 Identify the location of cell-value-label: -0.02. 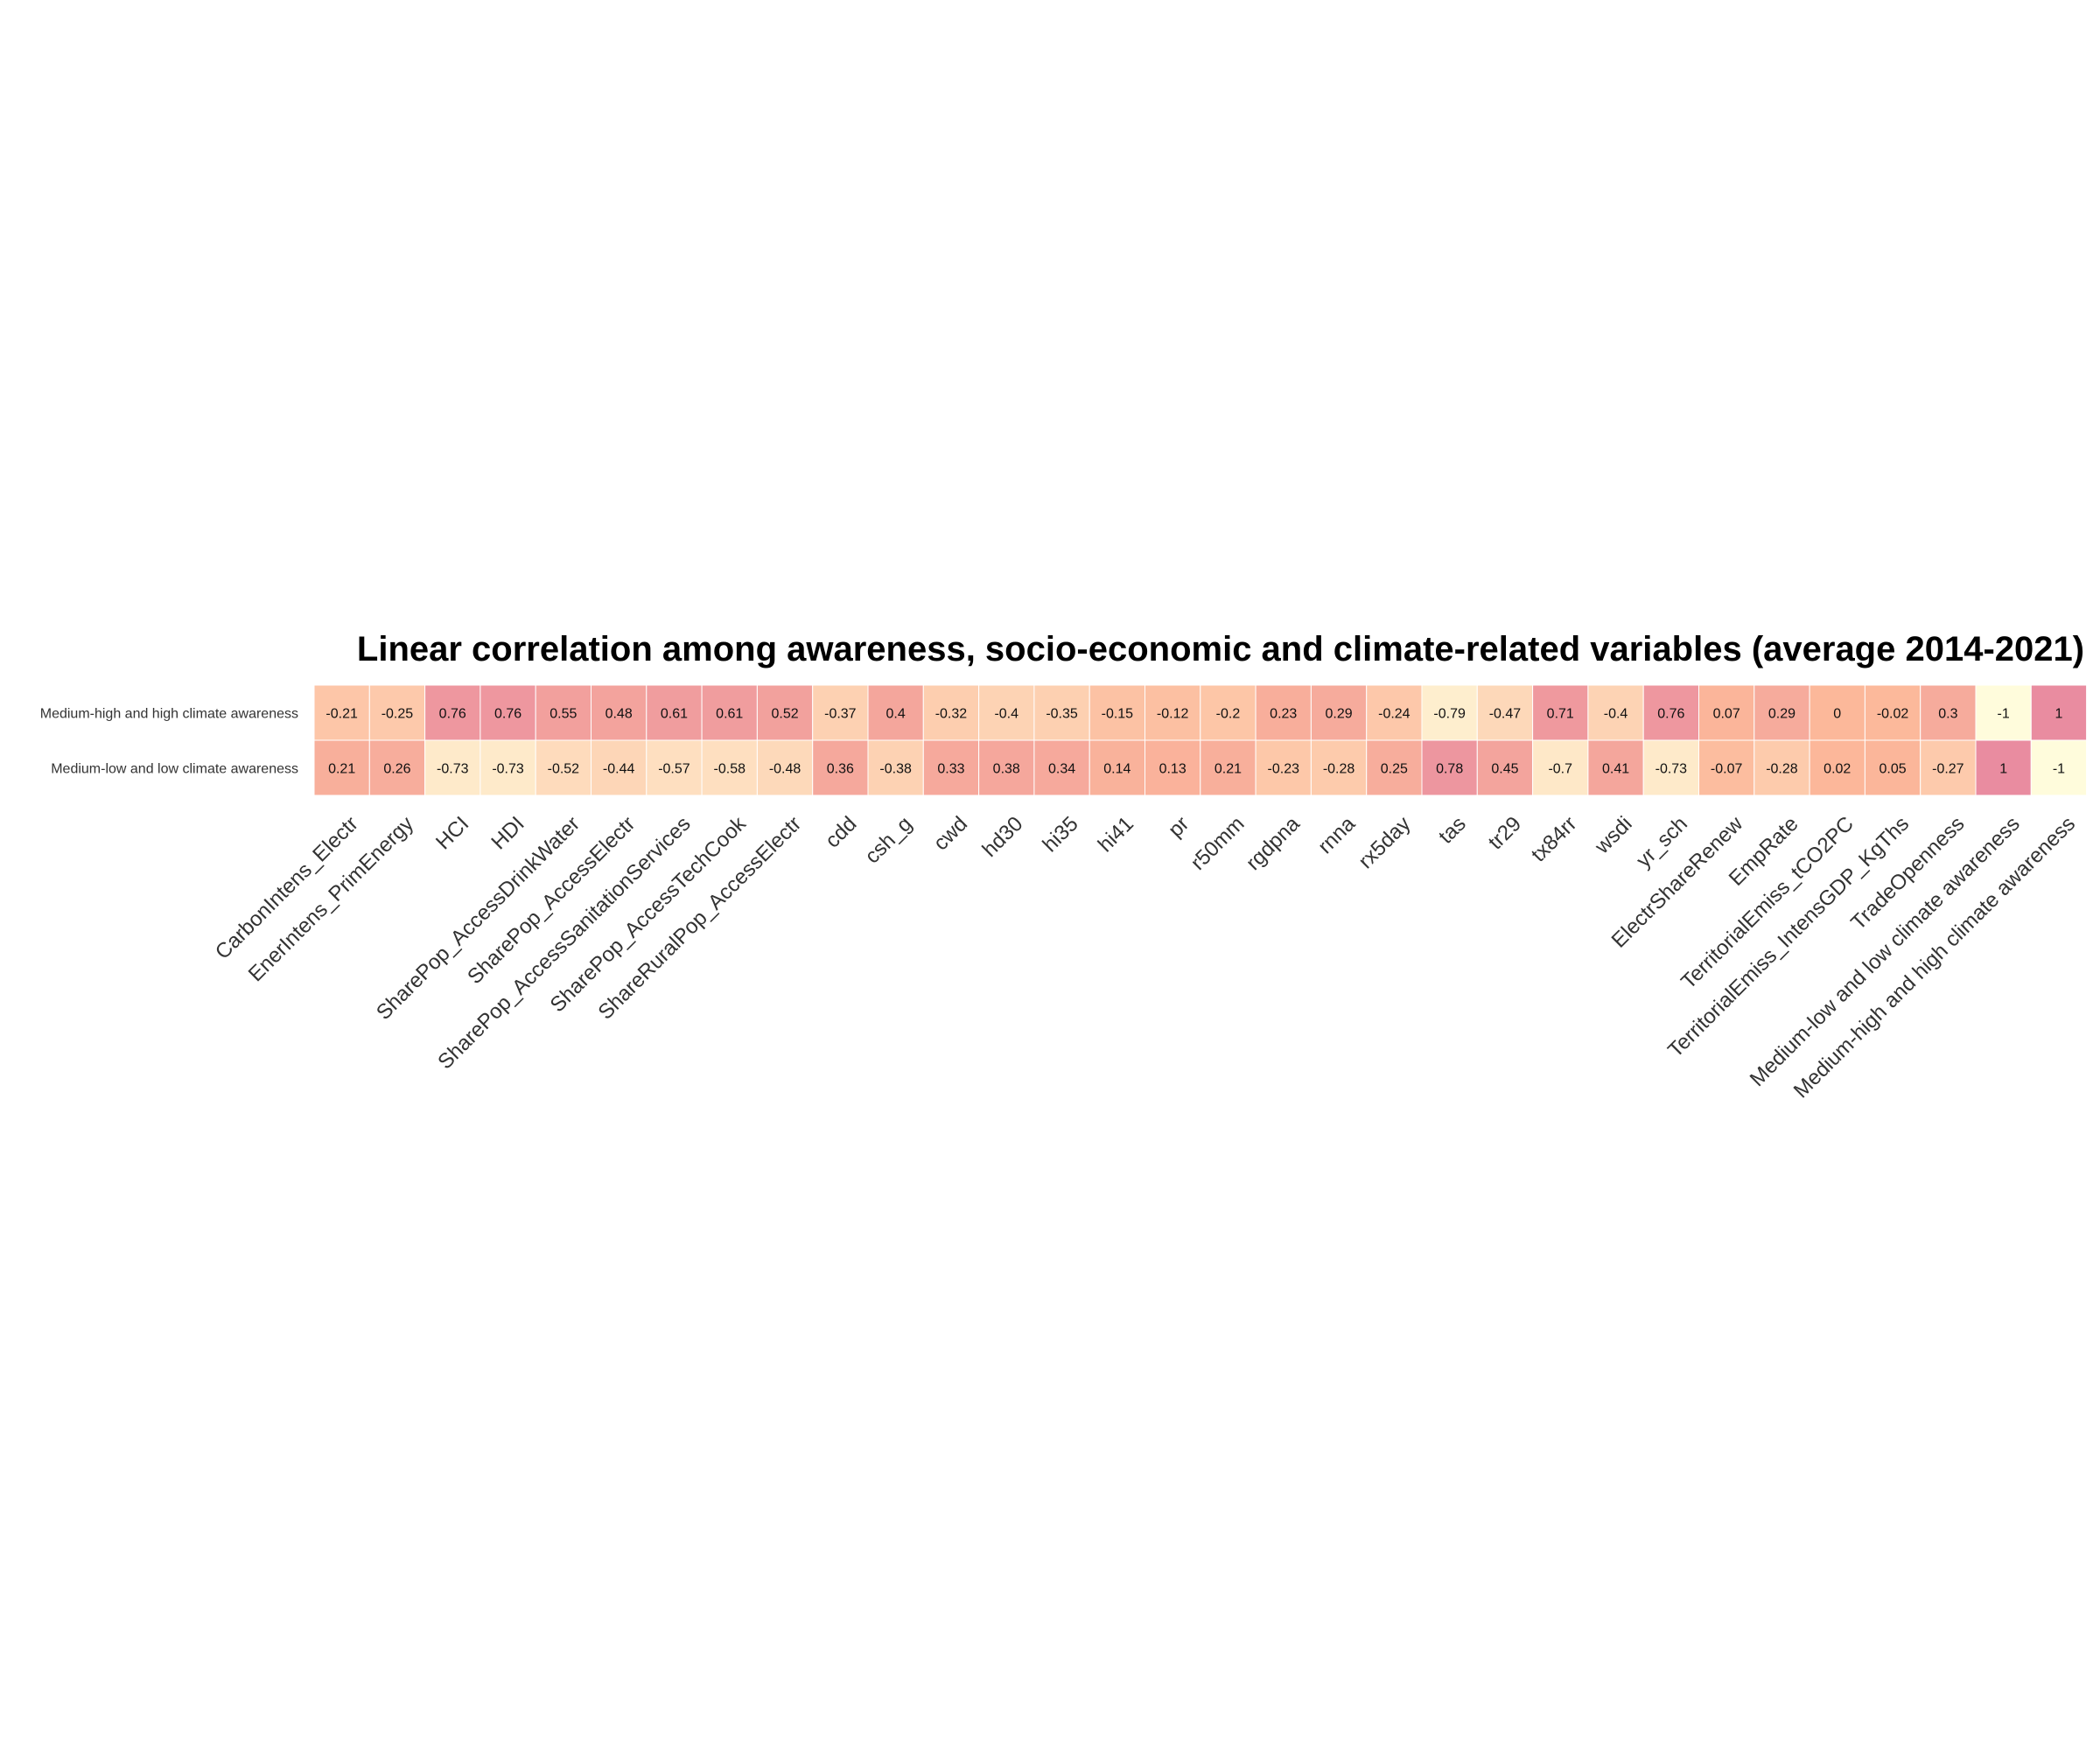
(1893, 714).